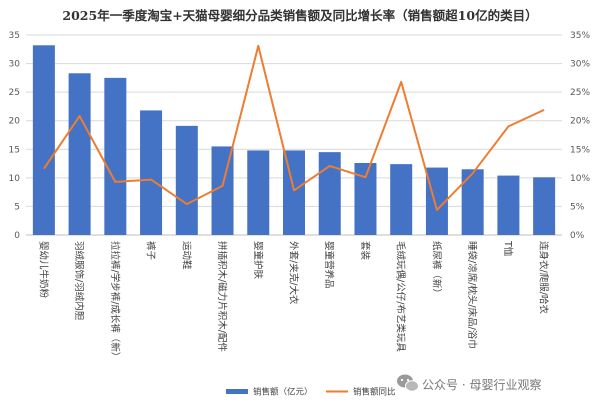 The width and height of the screenshot is (600, 407). Describe the element at coordinates (580, 150) in the screenshot. I see `right-tick-label: 15%` at that location.